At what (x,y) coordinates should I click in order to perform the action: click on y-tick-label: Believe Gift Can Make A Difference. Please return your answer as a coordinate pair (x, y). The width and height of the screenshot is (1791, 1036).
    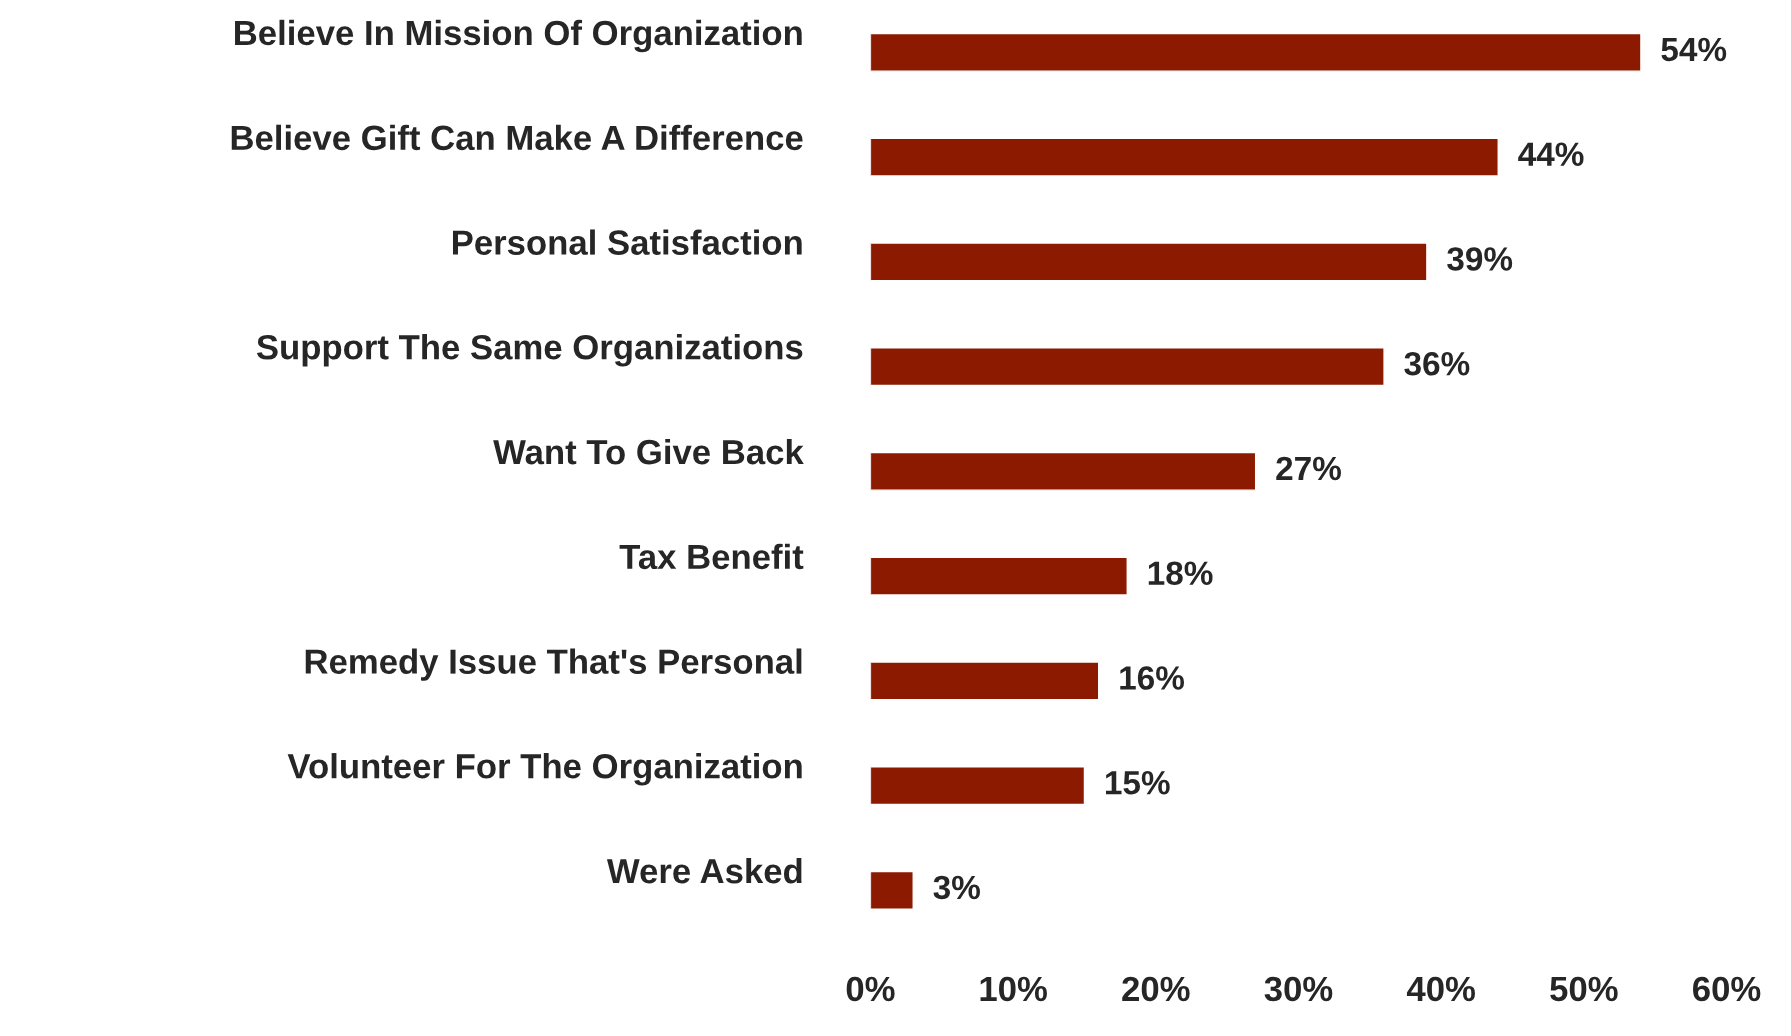
    Looking at the image, I should click on (517, 137).